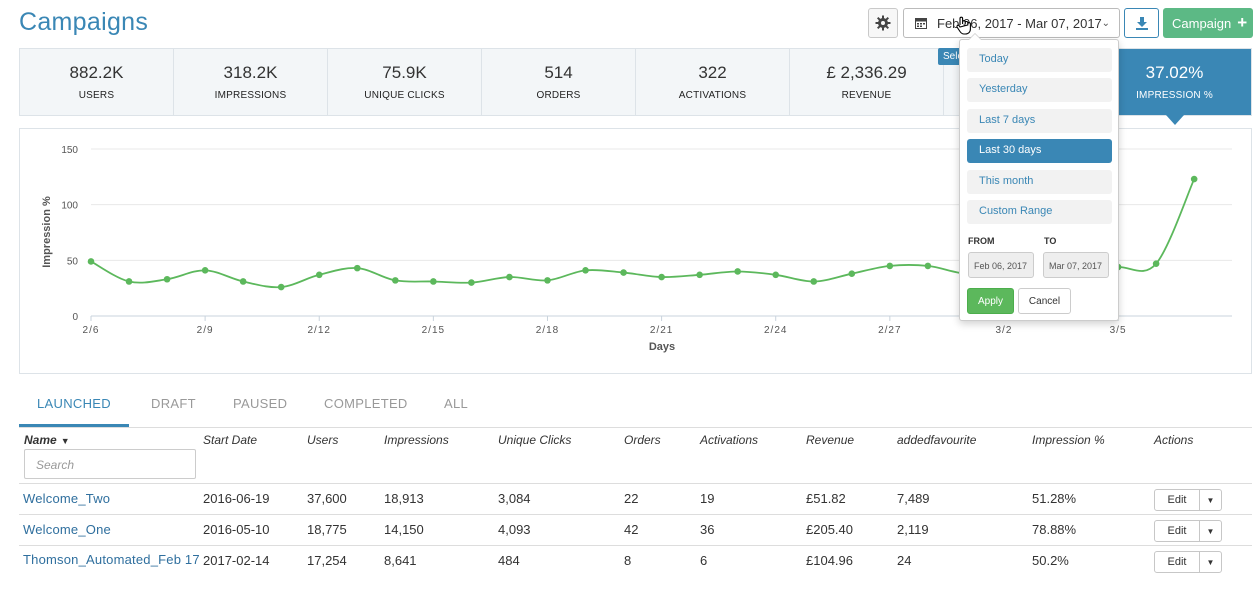 This screenshot has width=1256, height=594. Describe the element at coordinates (1039, 90) in the screenshot. I see `range-option-yesterday: Yesterday` at that location.